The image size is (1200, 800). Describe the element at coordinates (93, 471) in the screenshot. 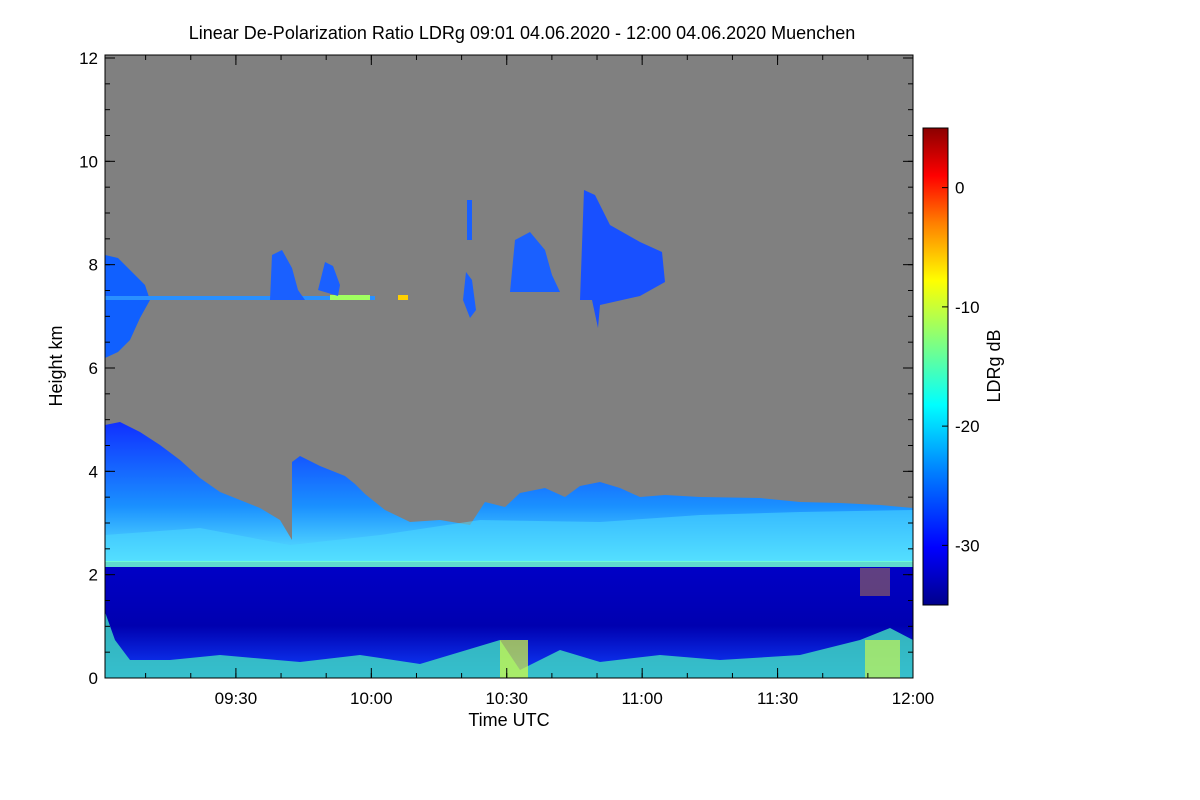

I see `y-tick-label: 4` at that location.